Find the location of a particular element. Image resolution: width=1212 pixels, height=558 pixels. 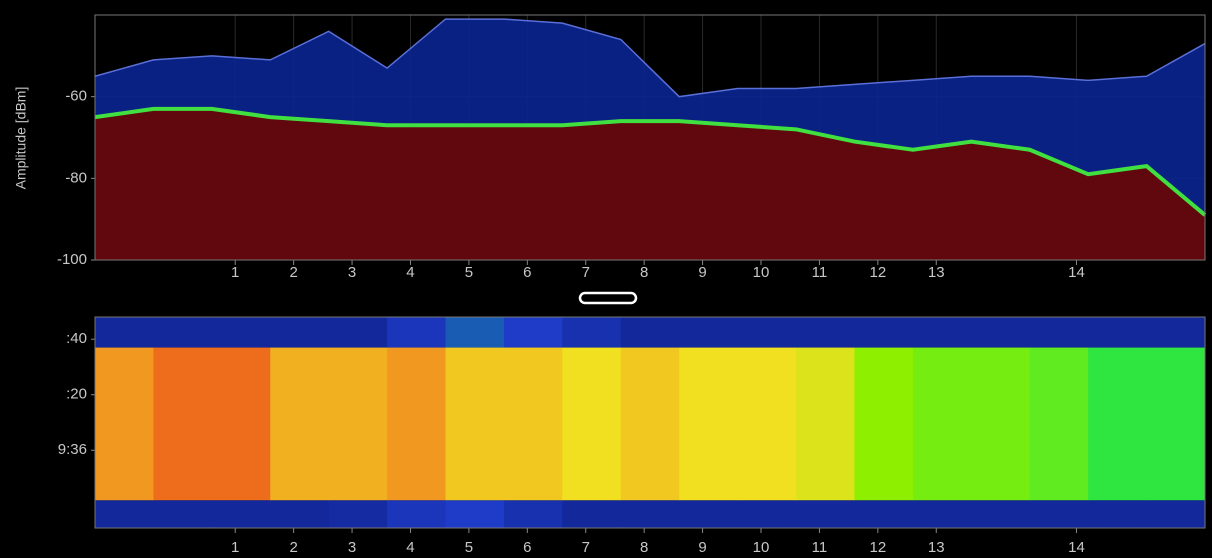

y-tick-label: :40 is located at coordinates (76, 338).